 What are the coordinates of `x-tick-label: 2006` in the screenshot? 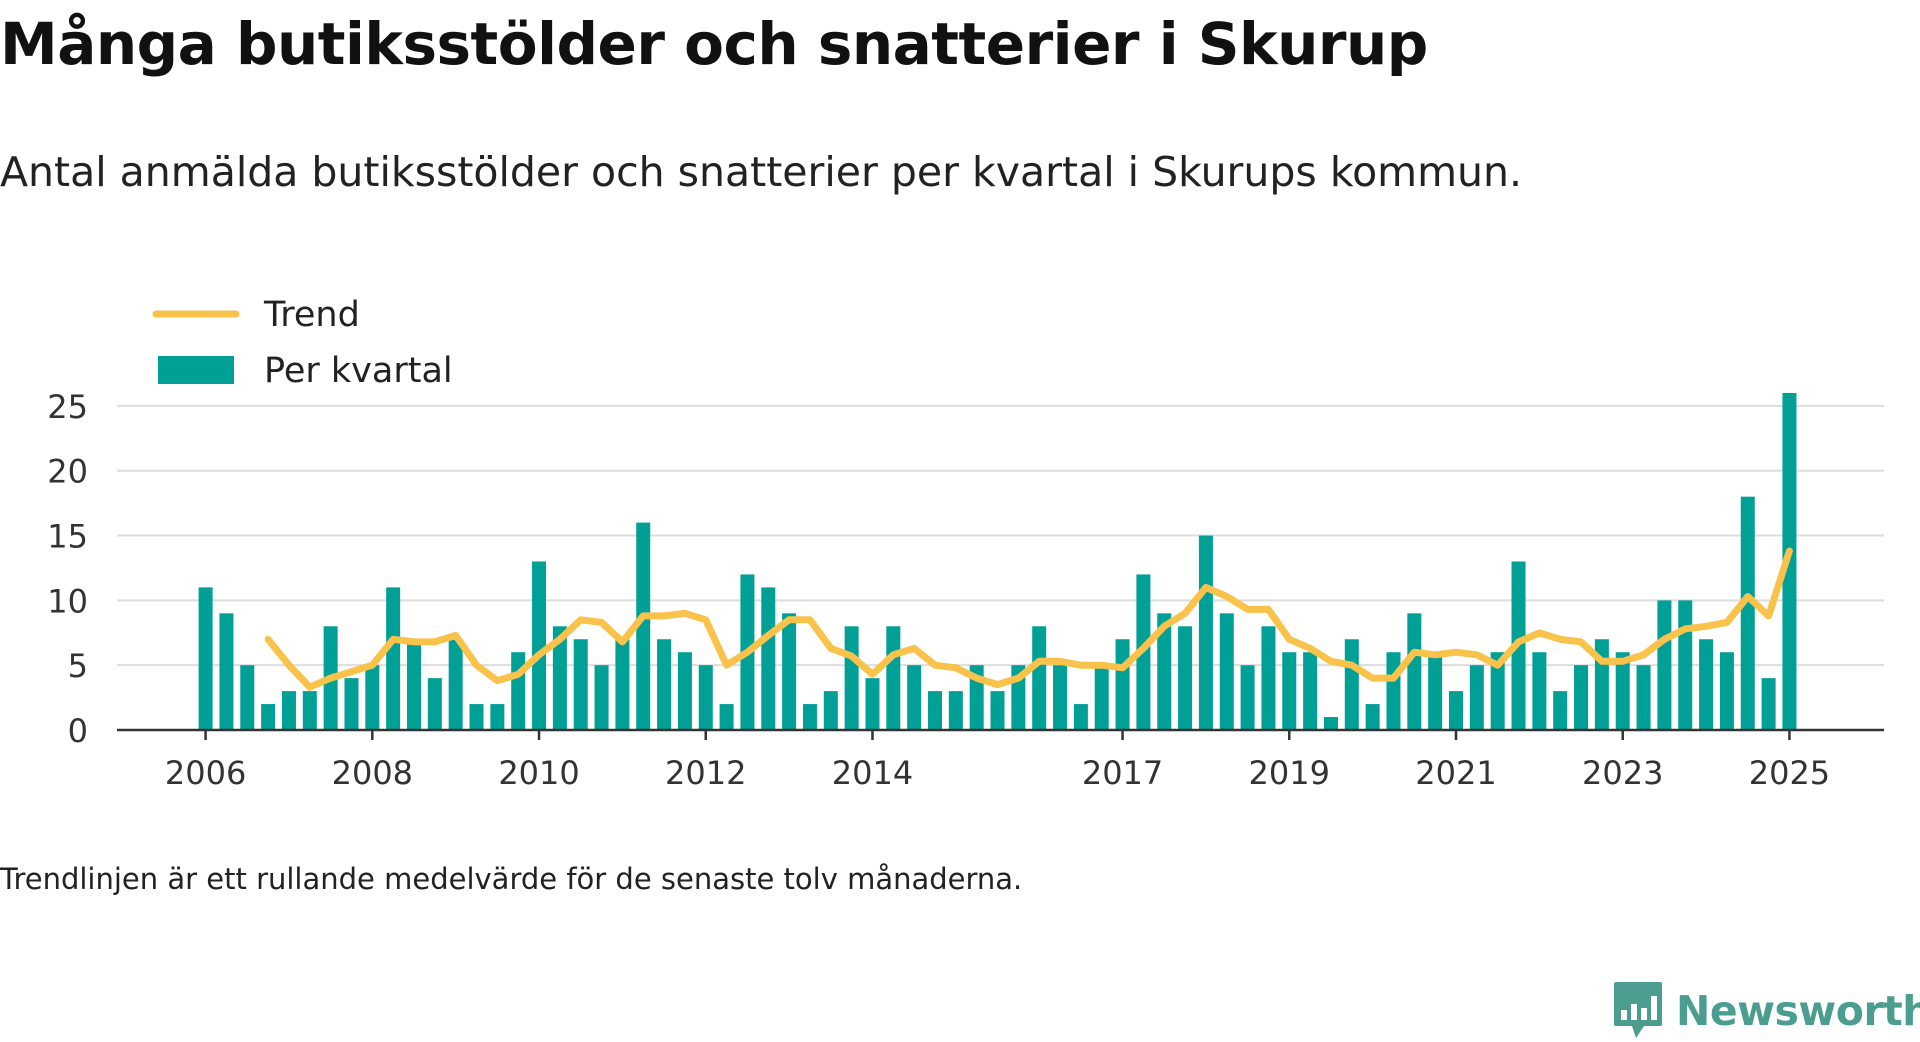 It's located at (205, 773).